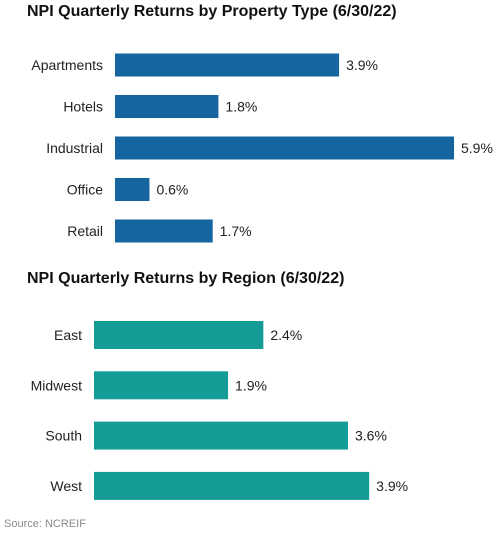 This screenshot has width=500, height=537. Describe the element at coordinates (56, 385) in the screenshot. I see `region-category-label-midwest: Midwest` at that location.